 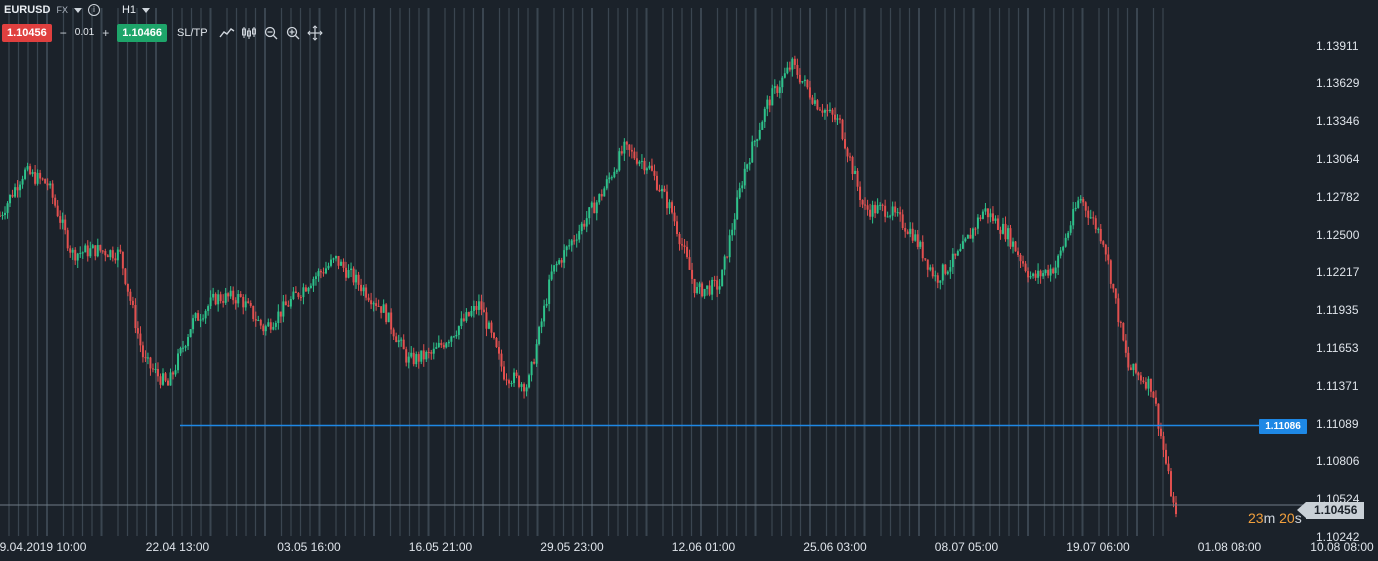 I want to click on sltp-button: SL/TP, so click(x=192, y=32).